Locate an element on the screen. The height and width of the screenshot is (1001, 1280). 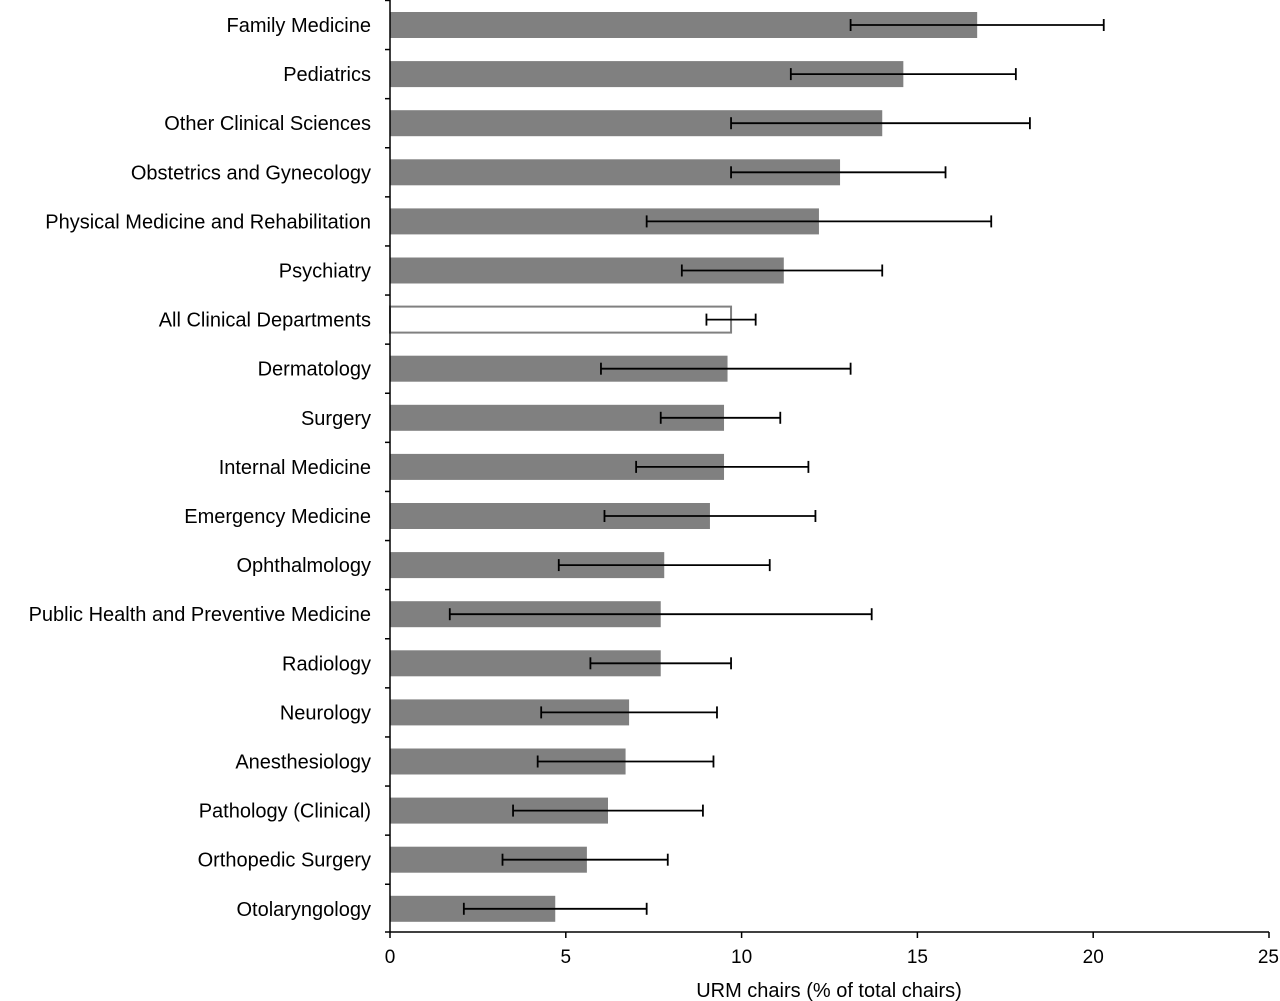
error-bar-psychiatry is located at coordinates (782, 270).